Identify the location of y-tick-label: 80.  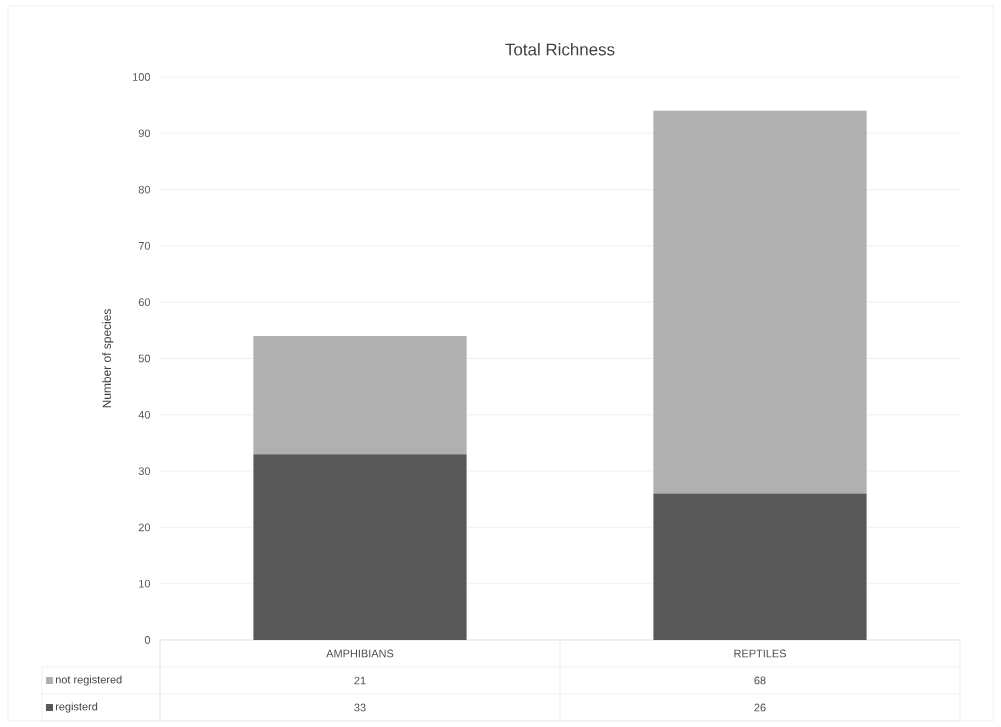
(144, 189).